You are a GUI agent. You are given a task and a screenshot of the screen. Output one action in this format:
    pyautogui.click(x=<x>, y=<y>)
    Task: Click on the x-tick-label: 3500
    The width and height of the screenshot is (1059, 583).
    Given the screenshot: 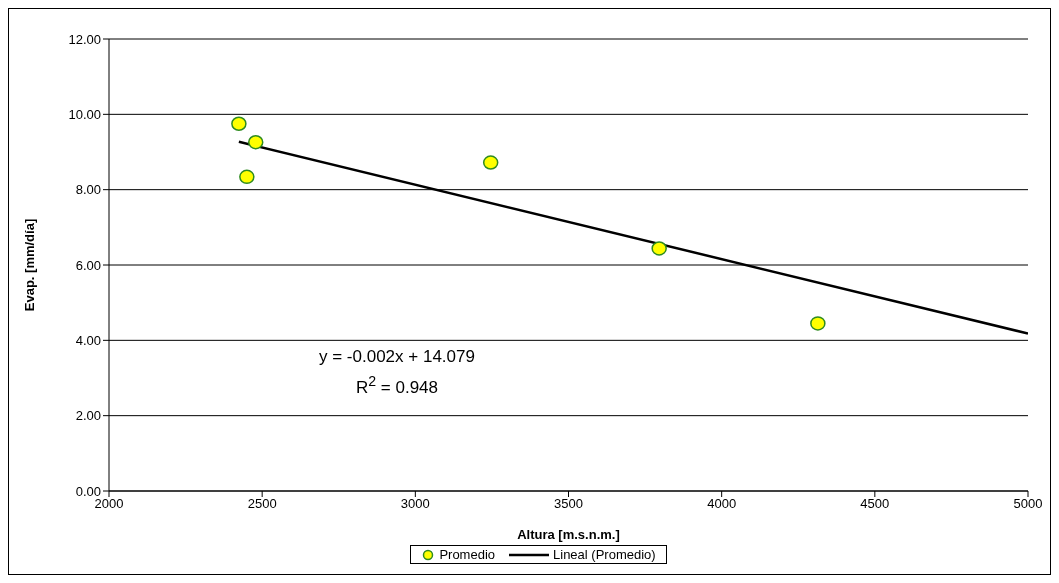 What is the action you would take?
    pyautogui.click(x=568, y=504)
    